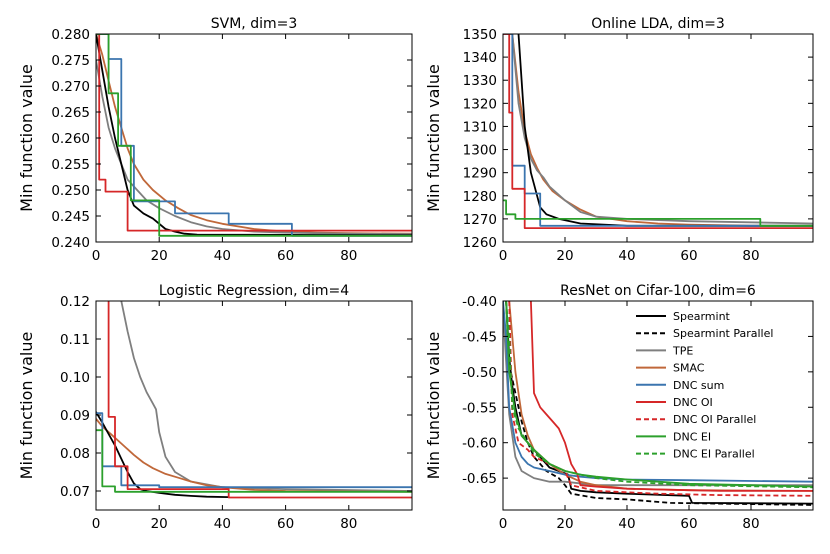 The image size is (830, 554). Describe the element at coordinates (480, 58) in the screenshot. I see `y-tick-label: 1340` at that location.